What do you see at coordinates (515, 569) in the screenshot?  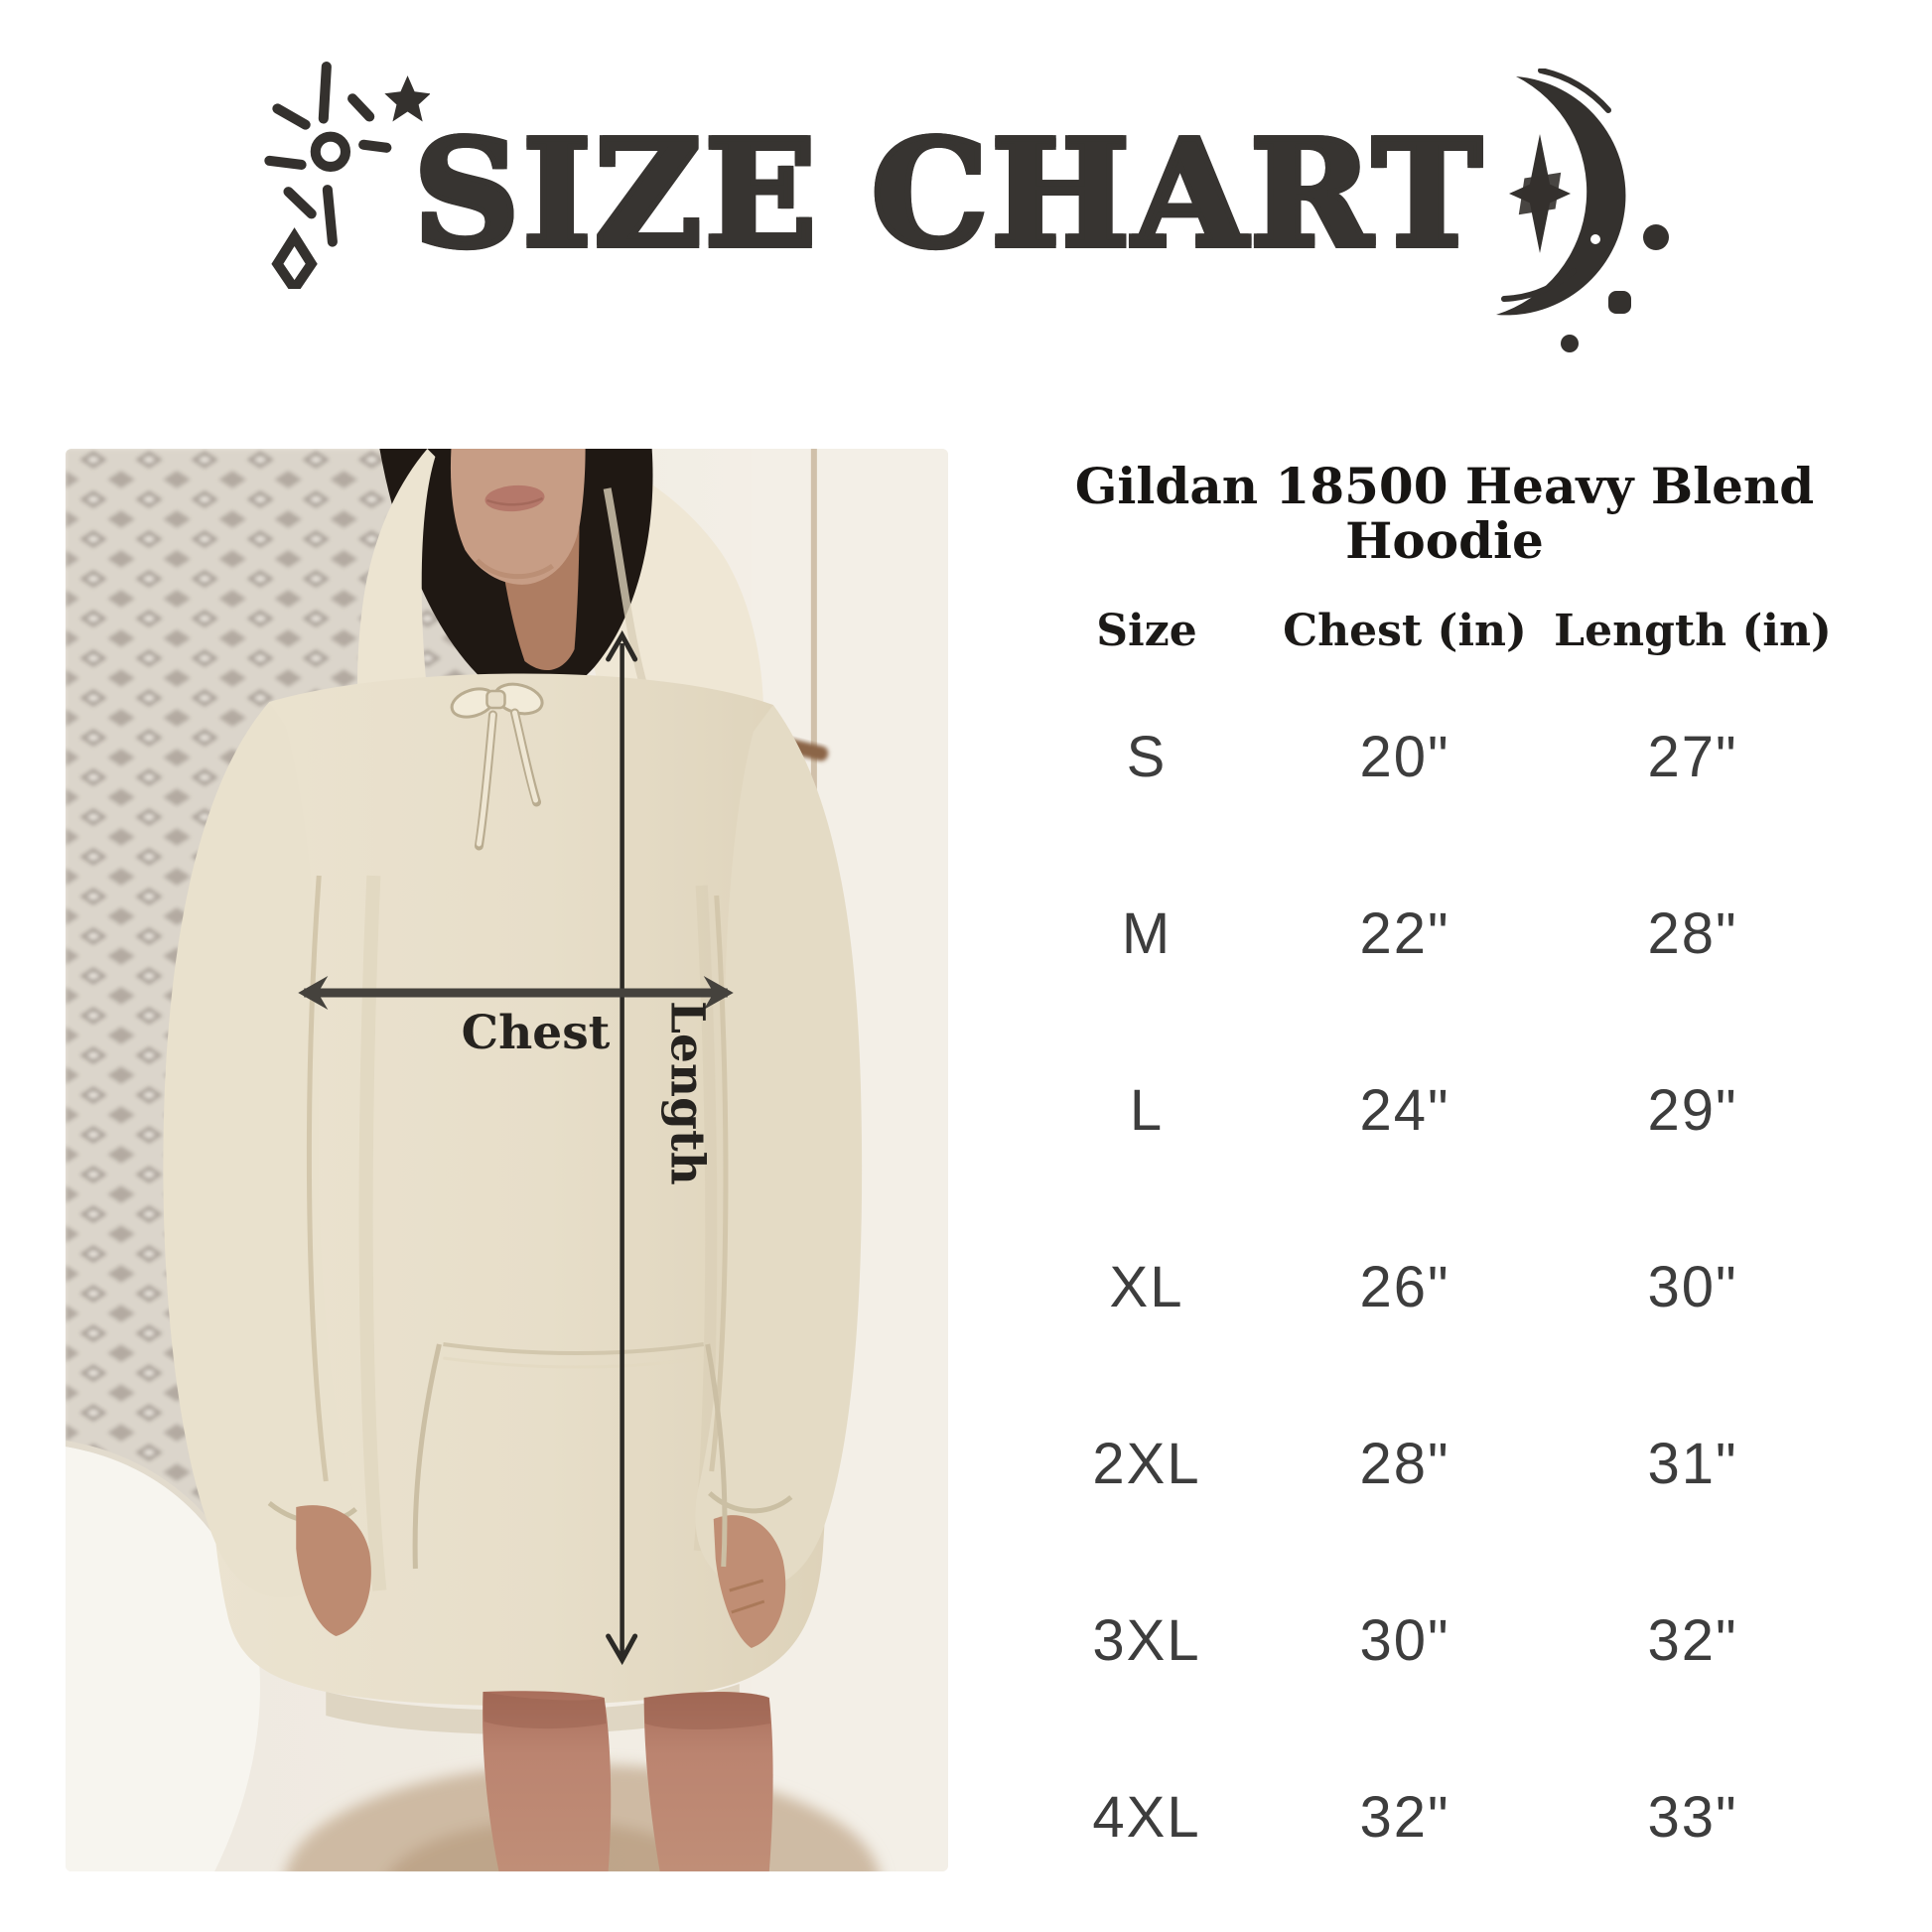 I see `chin-shadow` at bounding box center [515, 569].